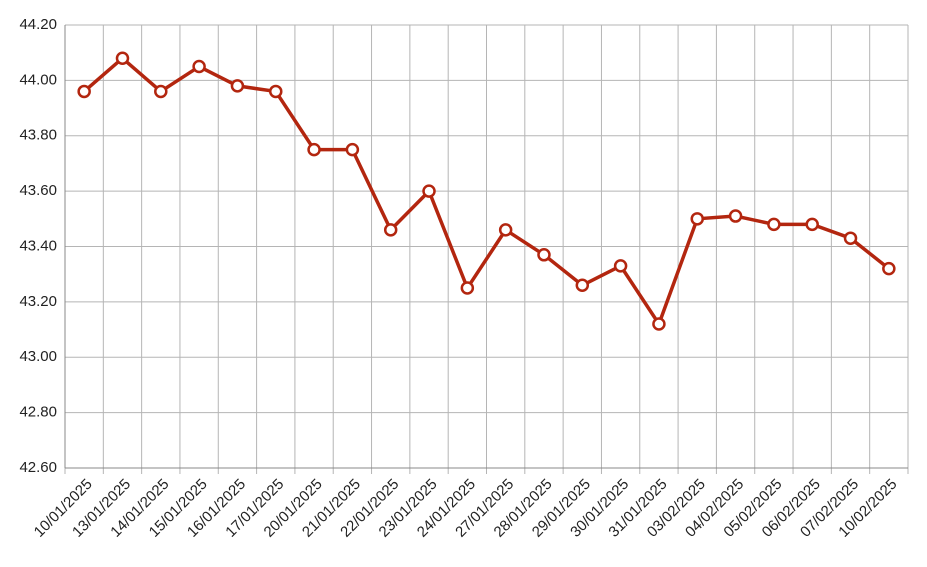 Image resolution: width=927 pixels, height=567 pixels. What do you see at coordinates (38, 190) in the screenshot?
I see `y-tick-label: 43.60` at bounding box center [38, 190].